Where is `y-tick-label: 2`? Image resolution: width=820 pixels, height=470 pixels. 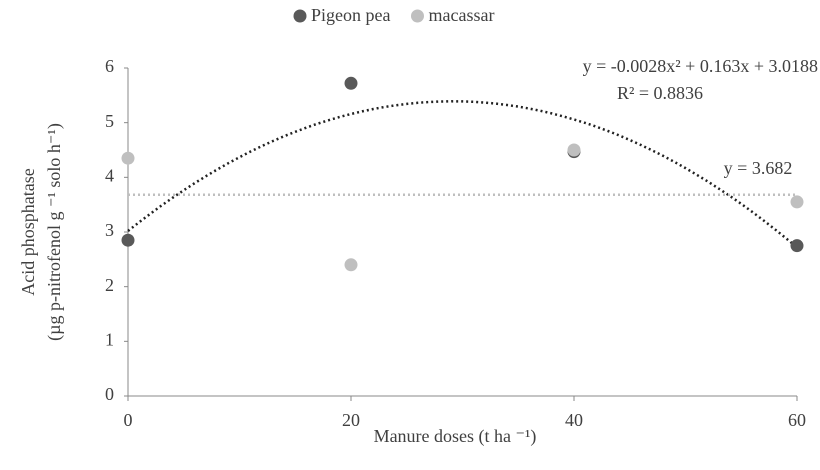
y-tick-label: 2 is located at coordinates (109, 285).